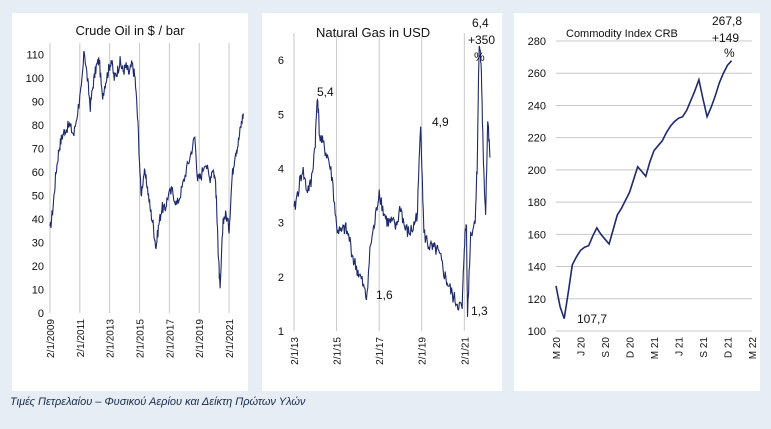 Image resolution: width=771 pixels, height=429 pixels. Describe the element at coordinates (200, 338) in the screenshot. I see `x-tick-label: 2/1/2019` at that location.